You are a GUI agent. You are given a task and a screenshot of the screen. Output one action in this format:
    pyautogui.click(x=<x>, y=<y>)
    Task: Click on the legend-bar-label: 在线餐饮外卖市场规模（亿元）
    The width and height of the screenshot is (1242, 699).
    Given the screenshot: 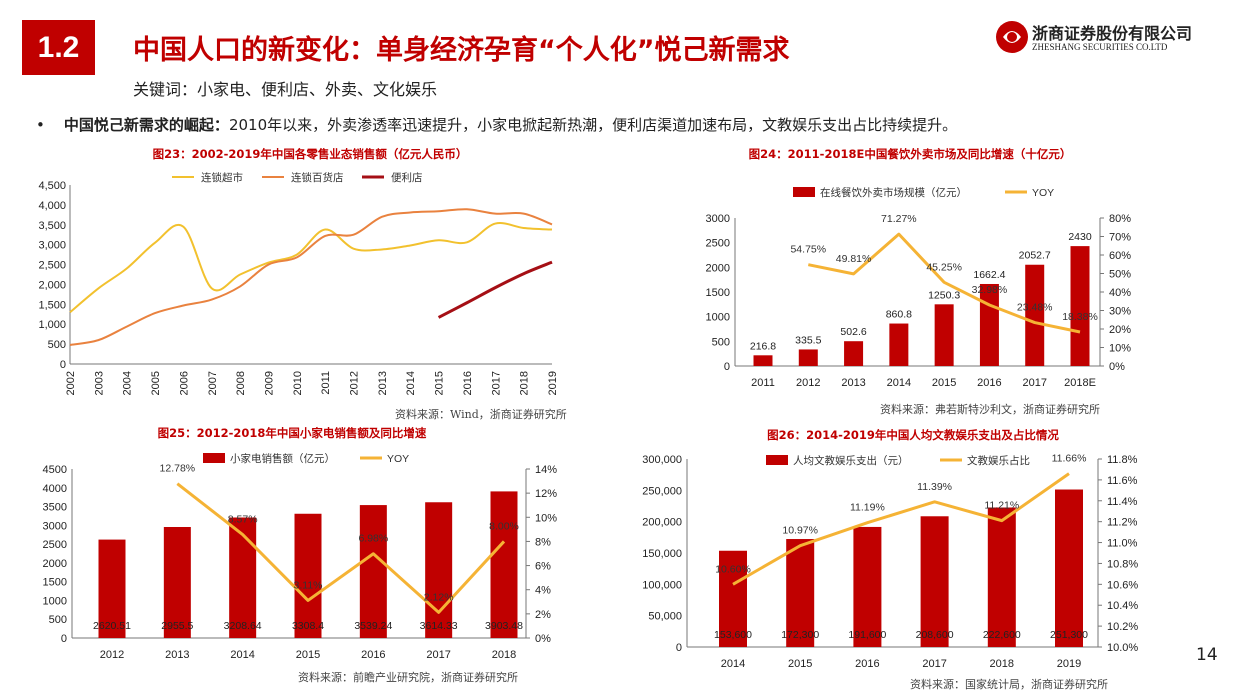 What is the action you would take?
    pyautogui.click(x=893, y=192)
    